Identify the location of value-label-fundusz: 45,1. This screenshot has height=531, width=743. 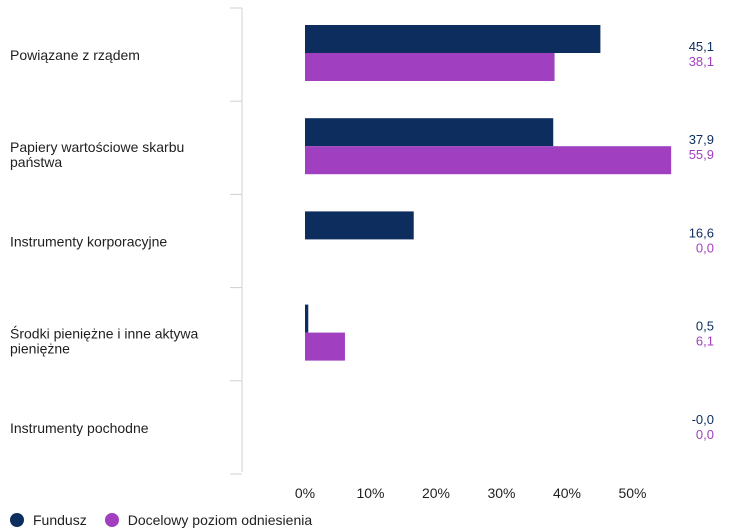
(701, 46).